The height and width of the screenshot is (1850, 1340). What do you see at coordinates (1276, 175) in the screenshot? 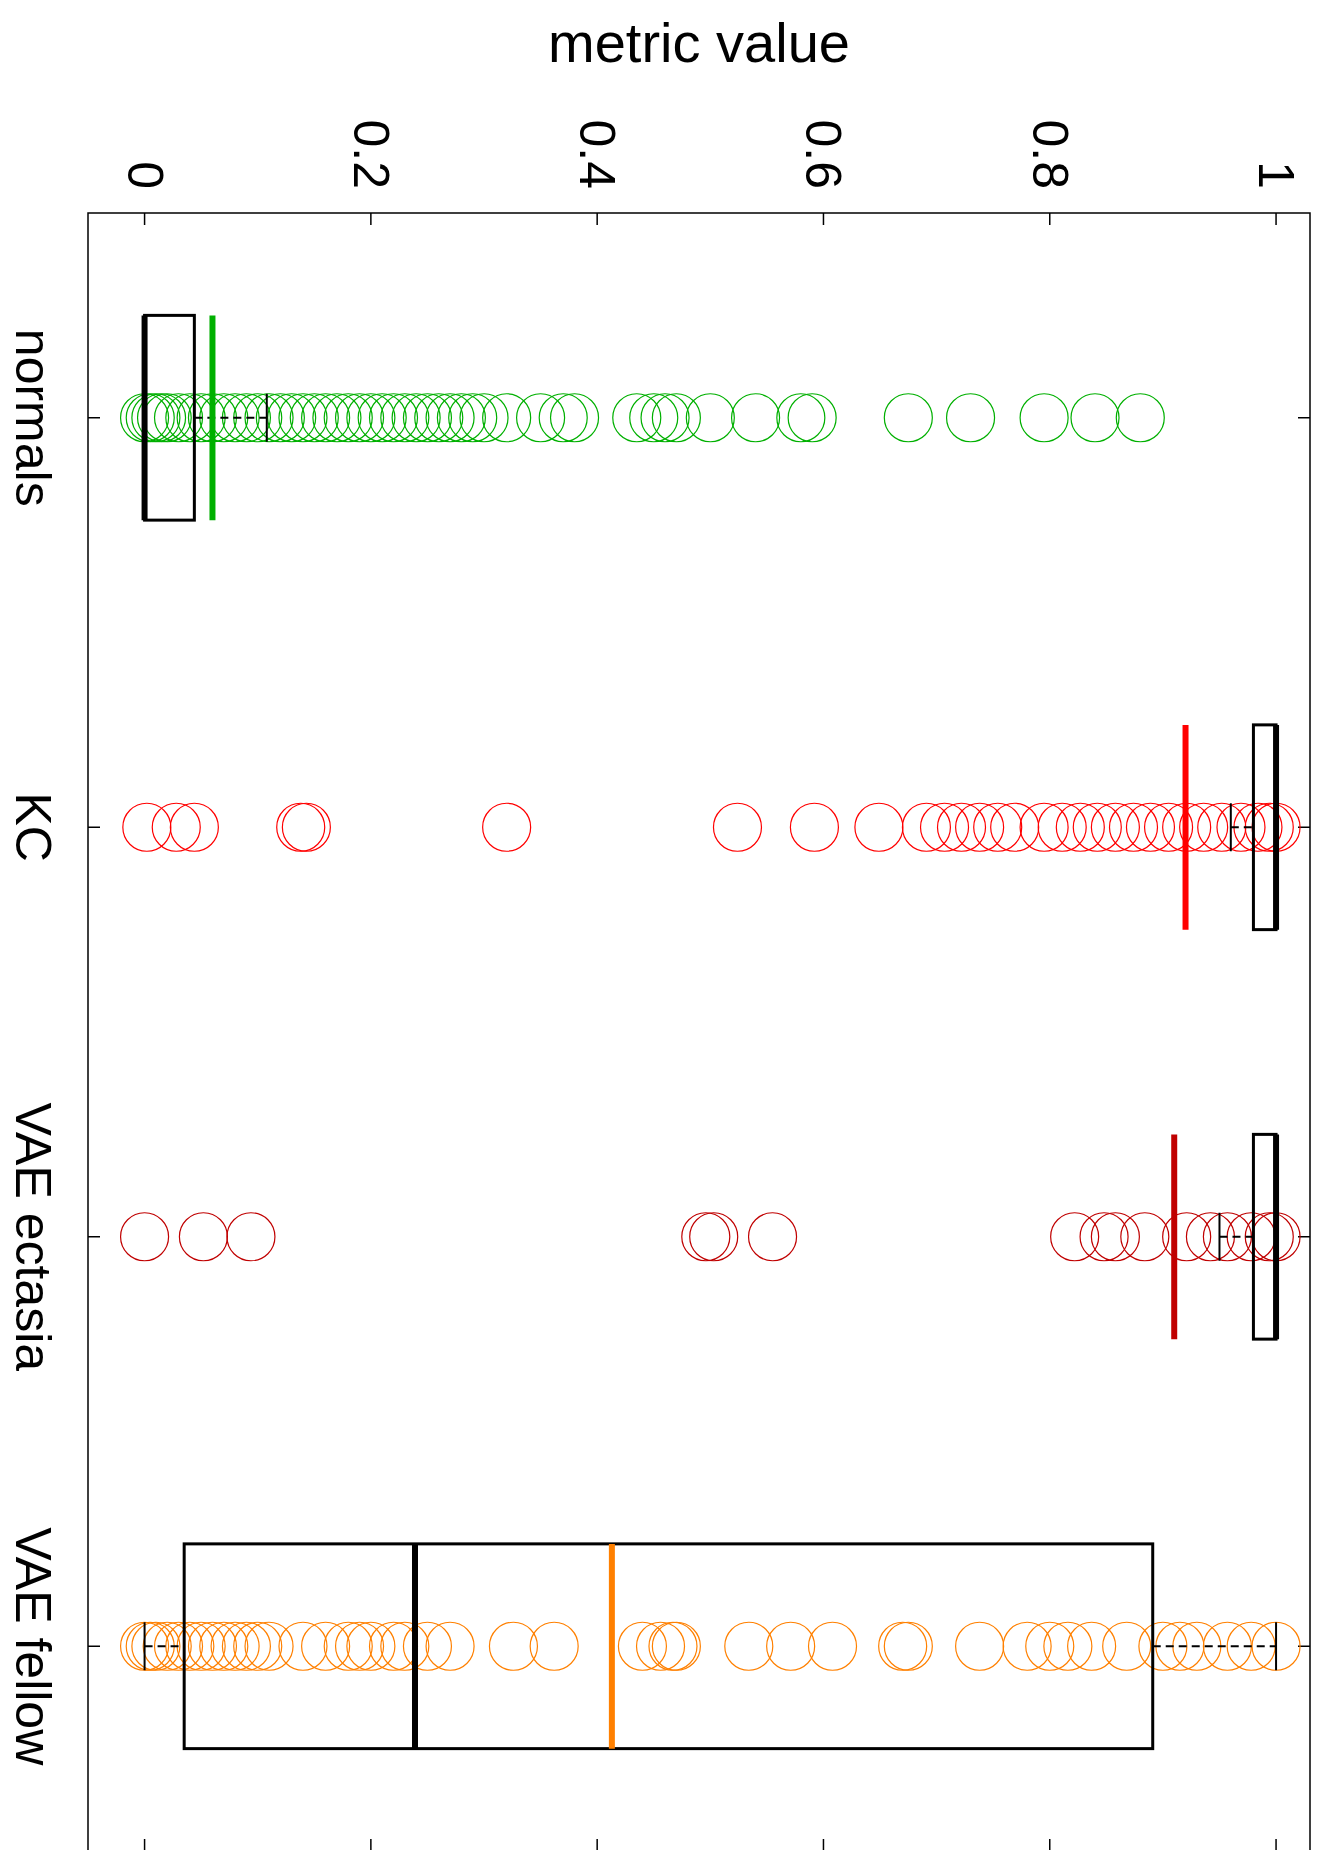
I see `x-tick-label: 1` at bounding box center [1276, 175].